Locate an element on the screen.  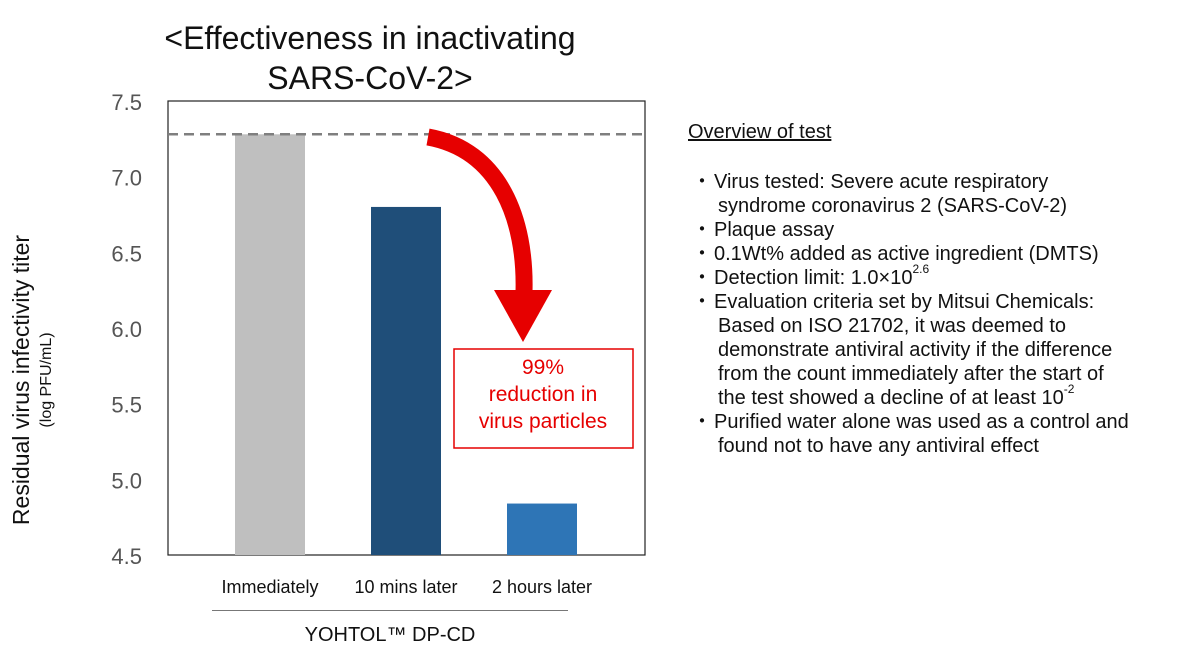
reduction-arrow-shaft is located at coordinates (479, 210).